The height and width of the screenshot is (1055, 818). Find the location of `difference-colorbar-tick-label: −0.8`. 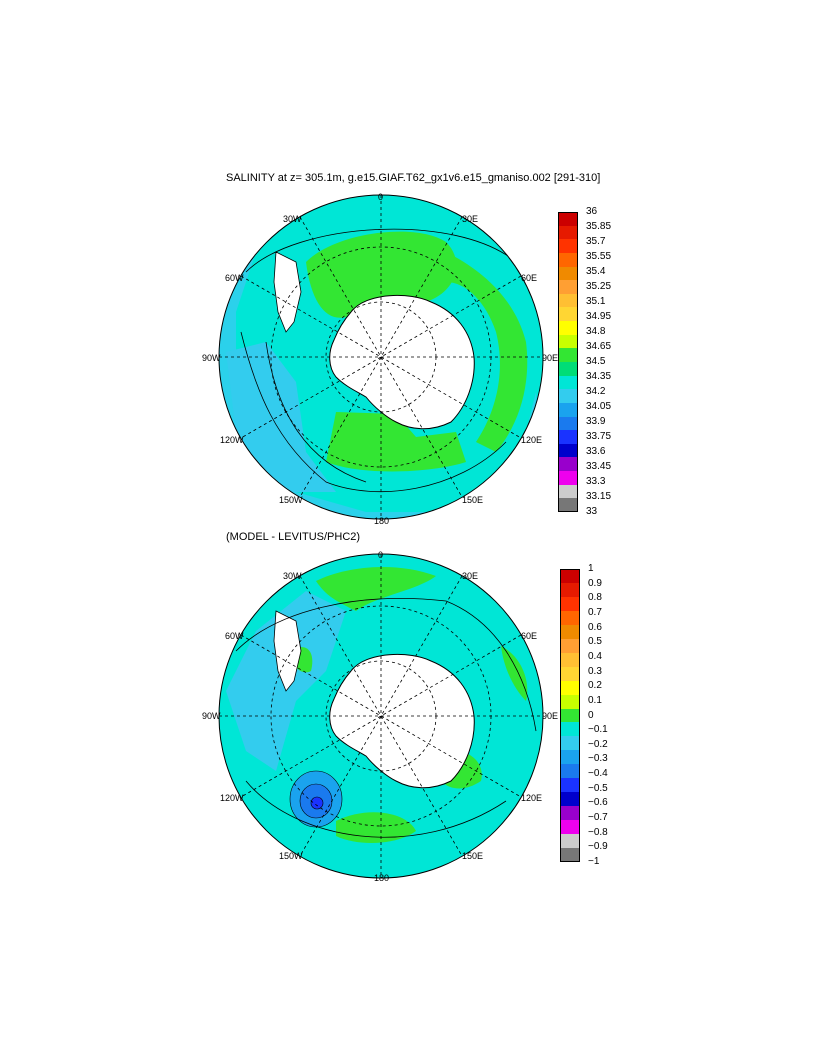

difference-colorbar-tick-label: −0.8 is located at coordinates (598, 832).